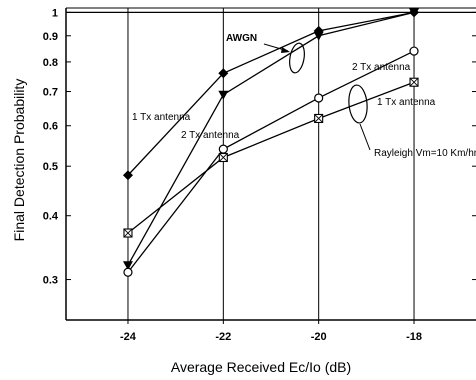  I want to click on y-tick-label: 0.7, so click(50, 93).